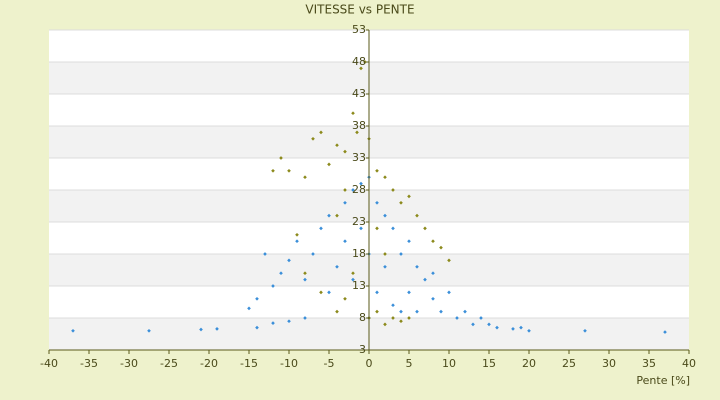 This screenshot has height=400, width=720. What do you see at coordinates (362, 349) in the screenshot?
I see `y-tick-label: 3` at bounding box center [362, 349].